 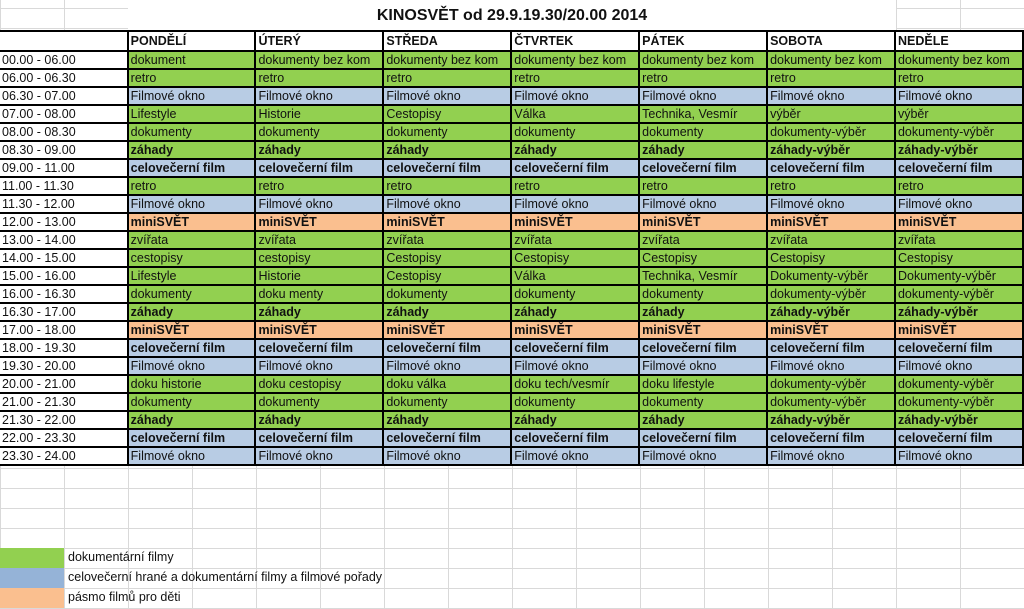 What do you see at coordinates (64, 60) in the screenshot?
I see `time-slot-cell: 00.00 - 06.00` at bounding box center [64, 60].